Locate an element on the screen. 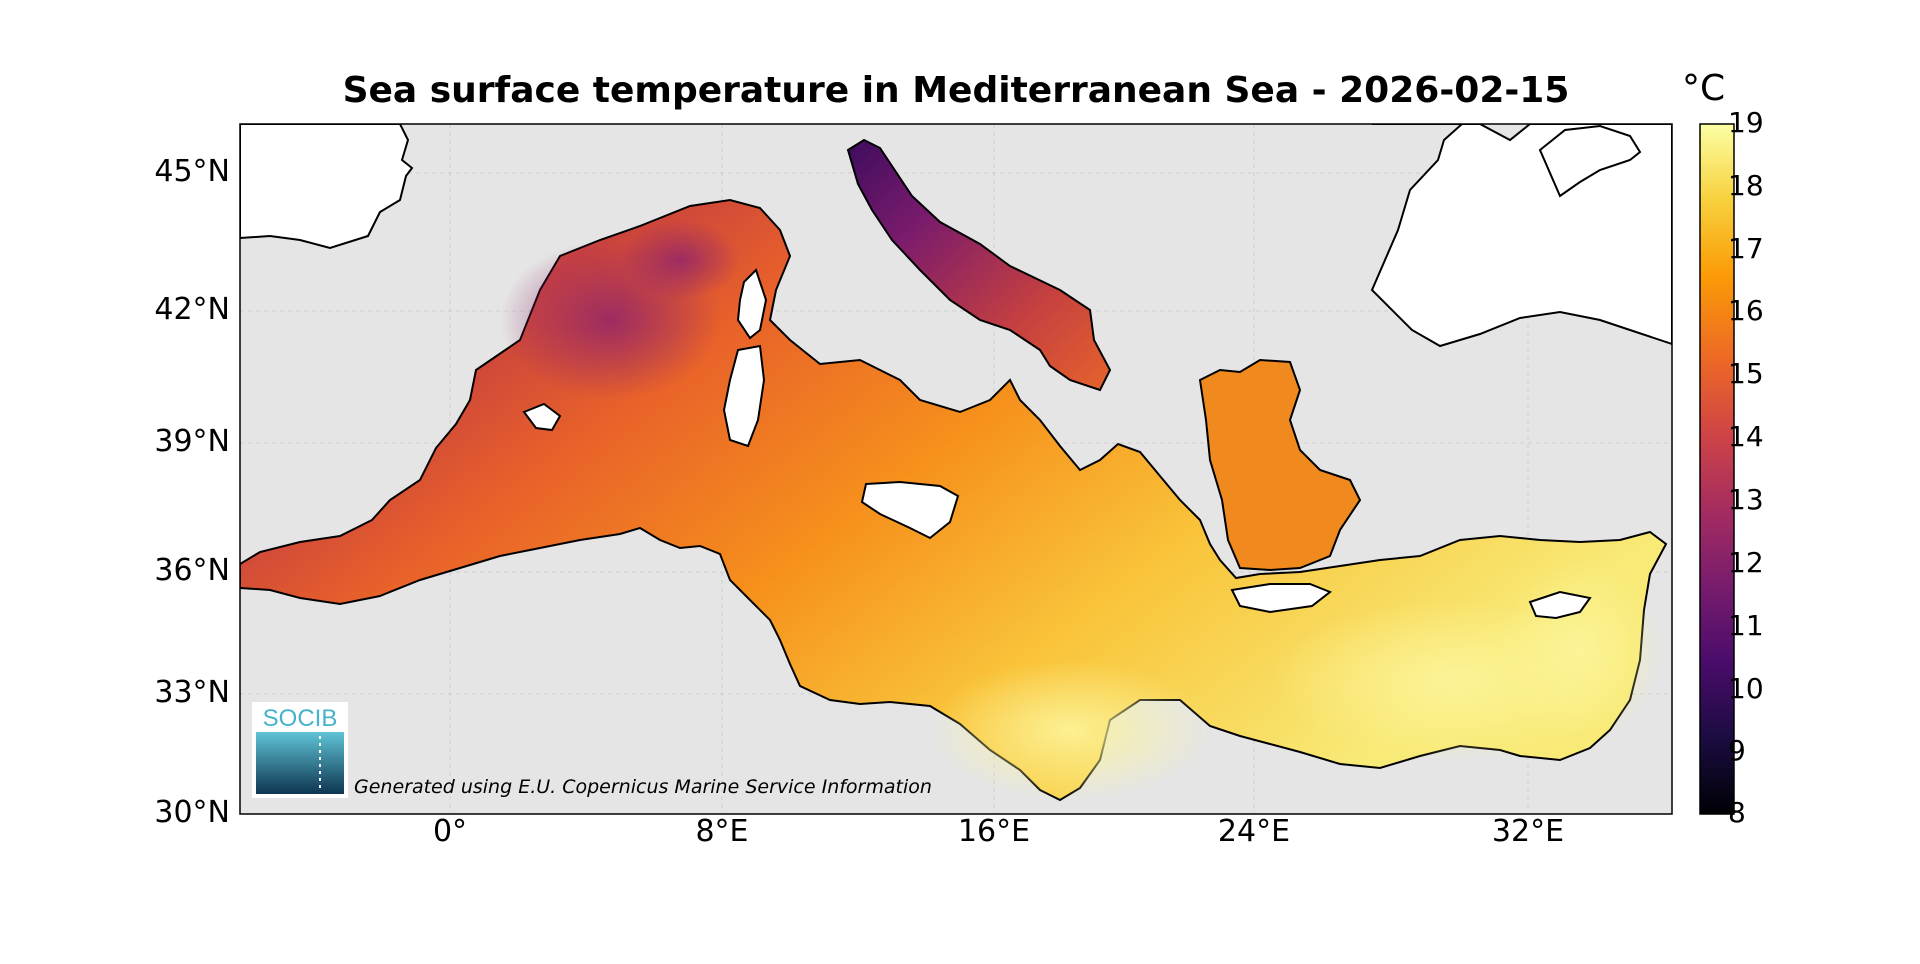 The height and width of the screenshot is (964, 1920). lon-label-0: 0° is located at coordinates (450, 831).